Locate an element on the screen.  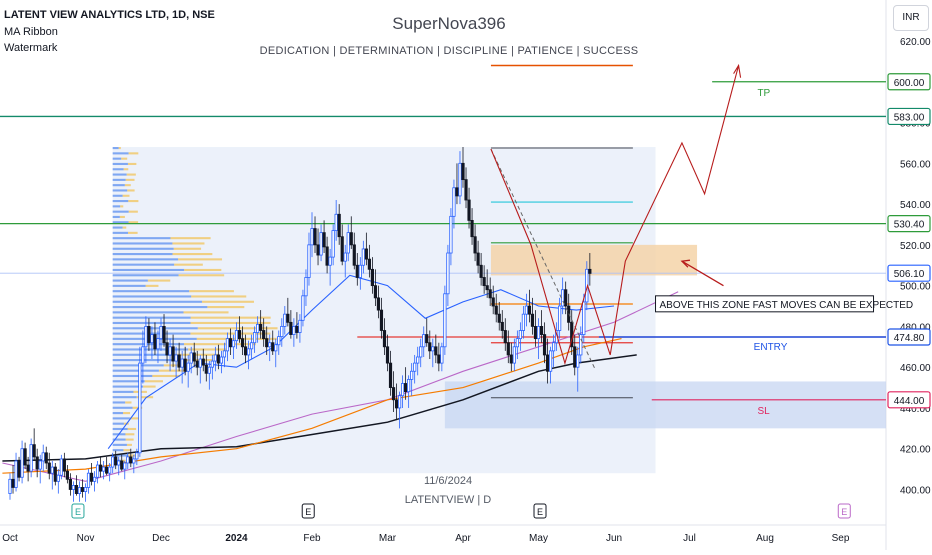
breakout-zone is located at coordinates (594, 260).